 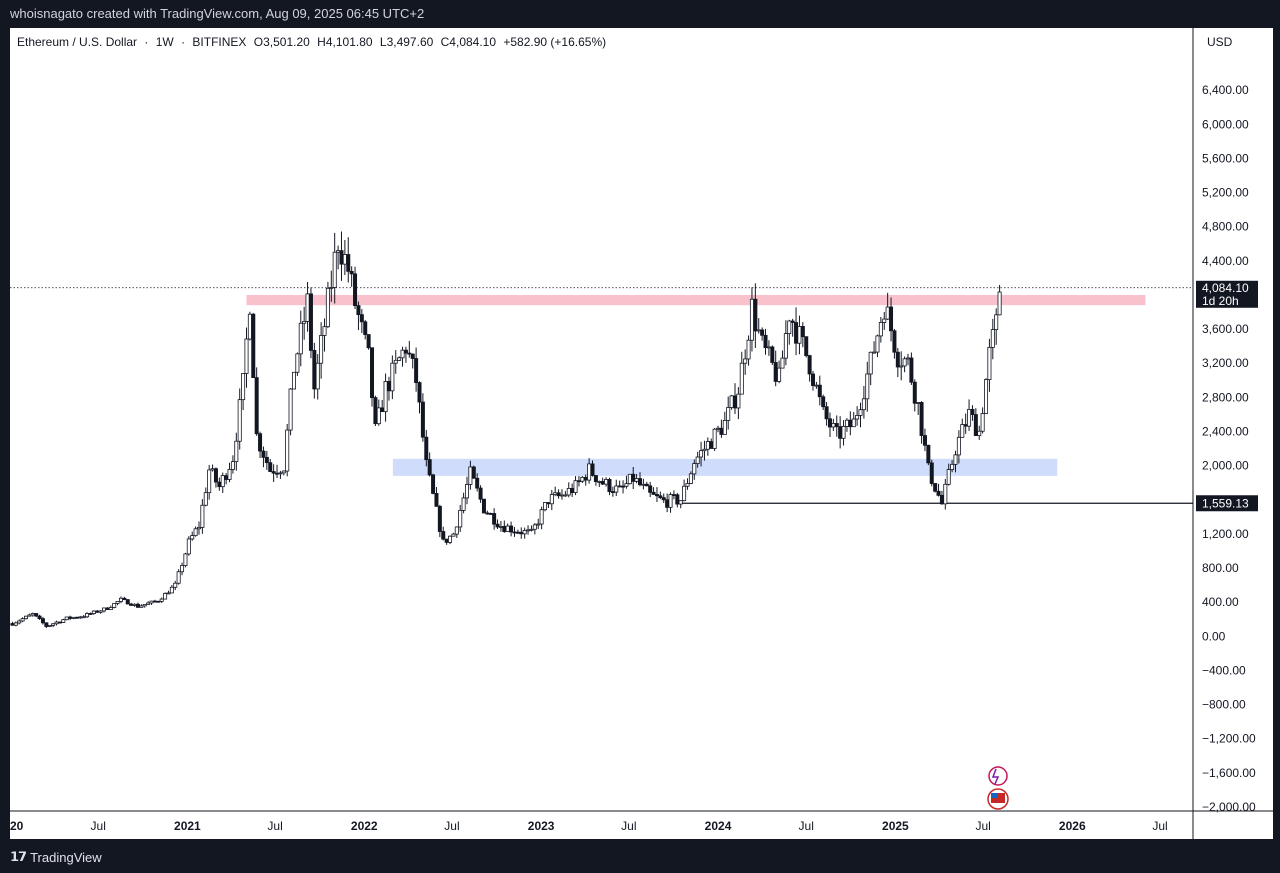 I want to click on tradingview-logo: 𝟭𝟳 TradingView, so click(x=56, y=857).